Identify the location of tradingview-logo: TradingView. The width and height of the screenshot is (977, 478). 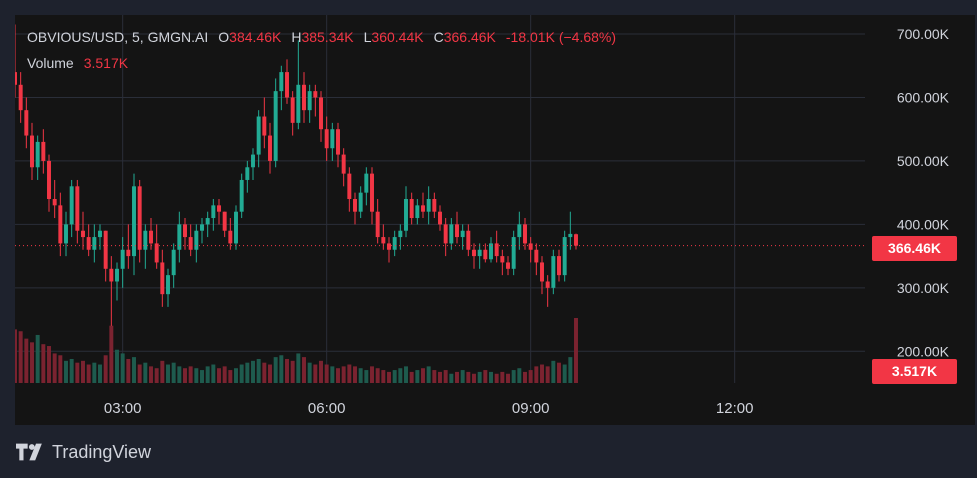
(83, 452).